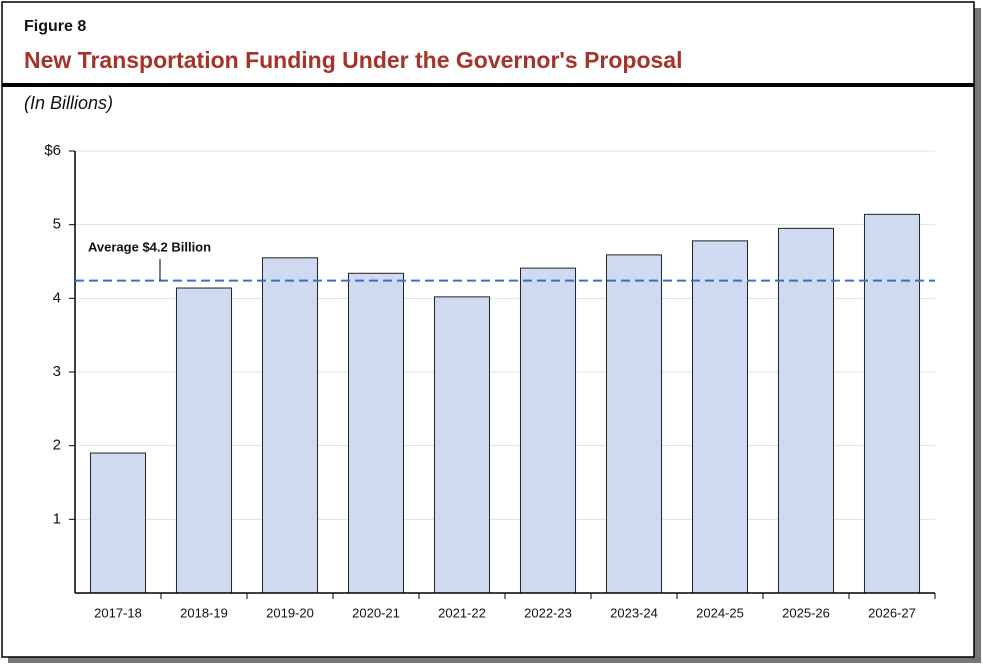 Image resolution: width=983 pixels, height=672 pixels. What do you see at coordinates (204, 612) in the screenshot?
I see `x-tick-label: 2018-19` at bounding box center [204, 612].